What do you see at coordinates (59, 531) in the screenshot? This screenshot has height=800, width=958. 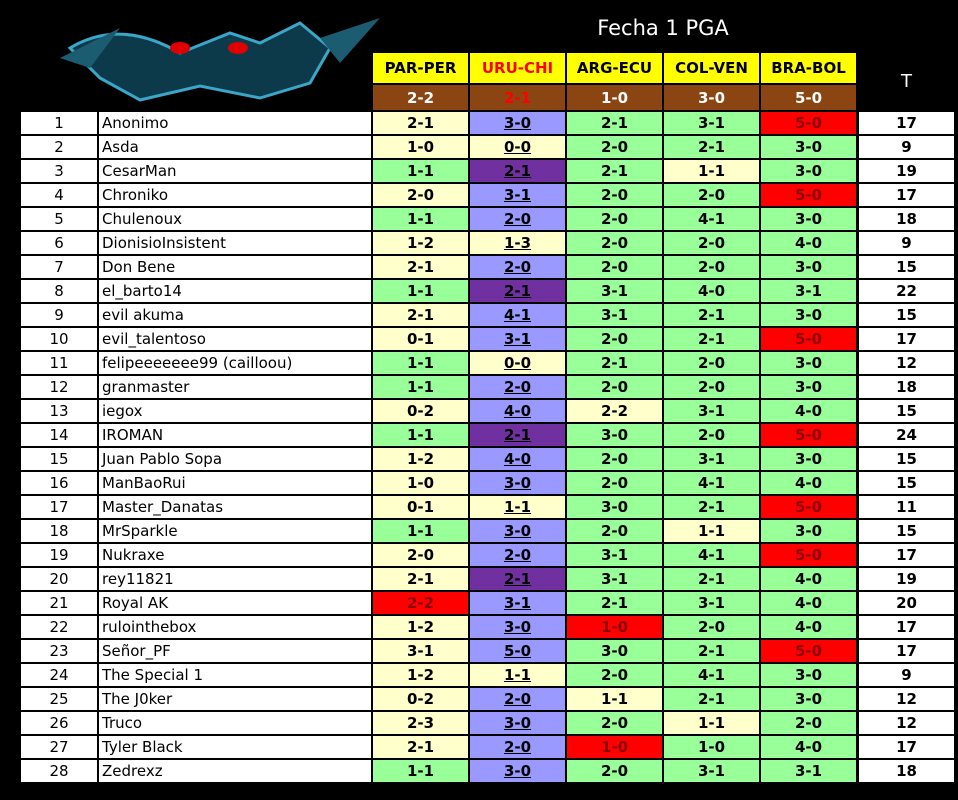 I see `row-index: 18` at bounding box center [59, 531].